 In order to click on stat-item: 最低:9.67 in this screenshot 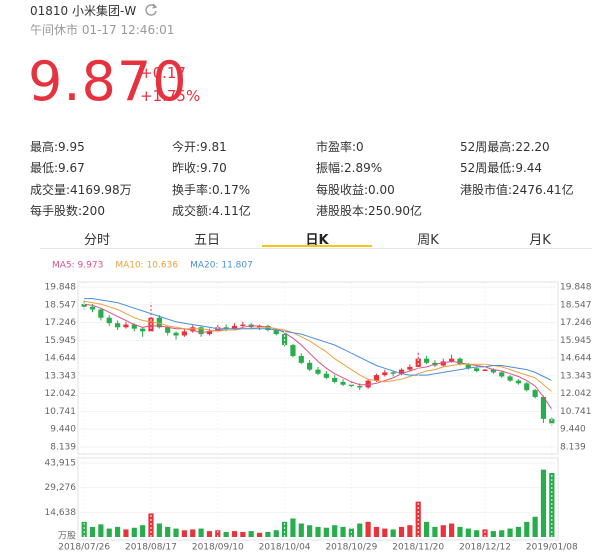, I will do `click(57, 168)`.